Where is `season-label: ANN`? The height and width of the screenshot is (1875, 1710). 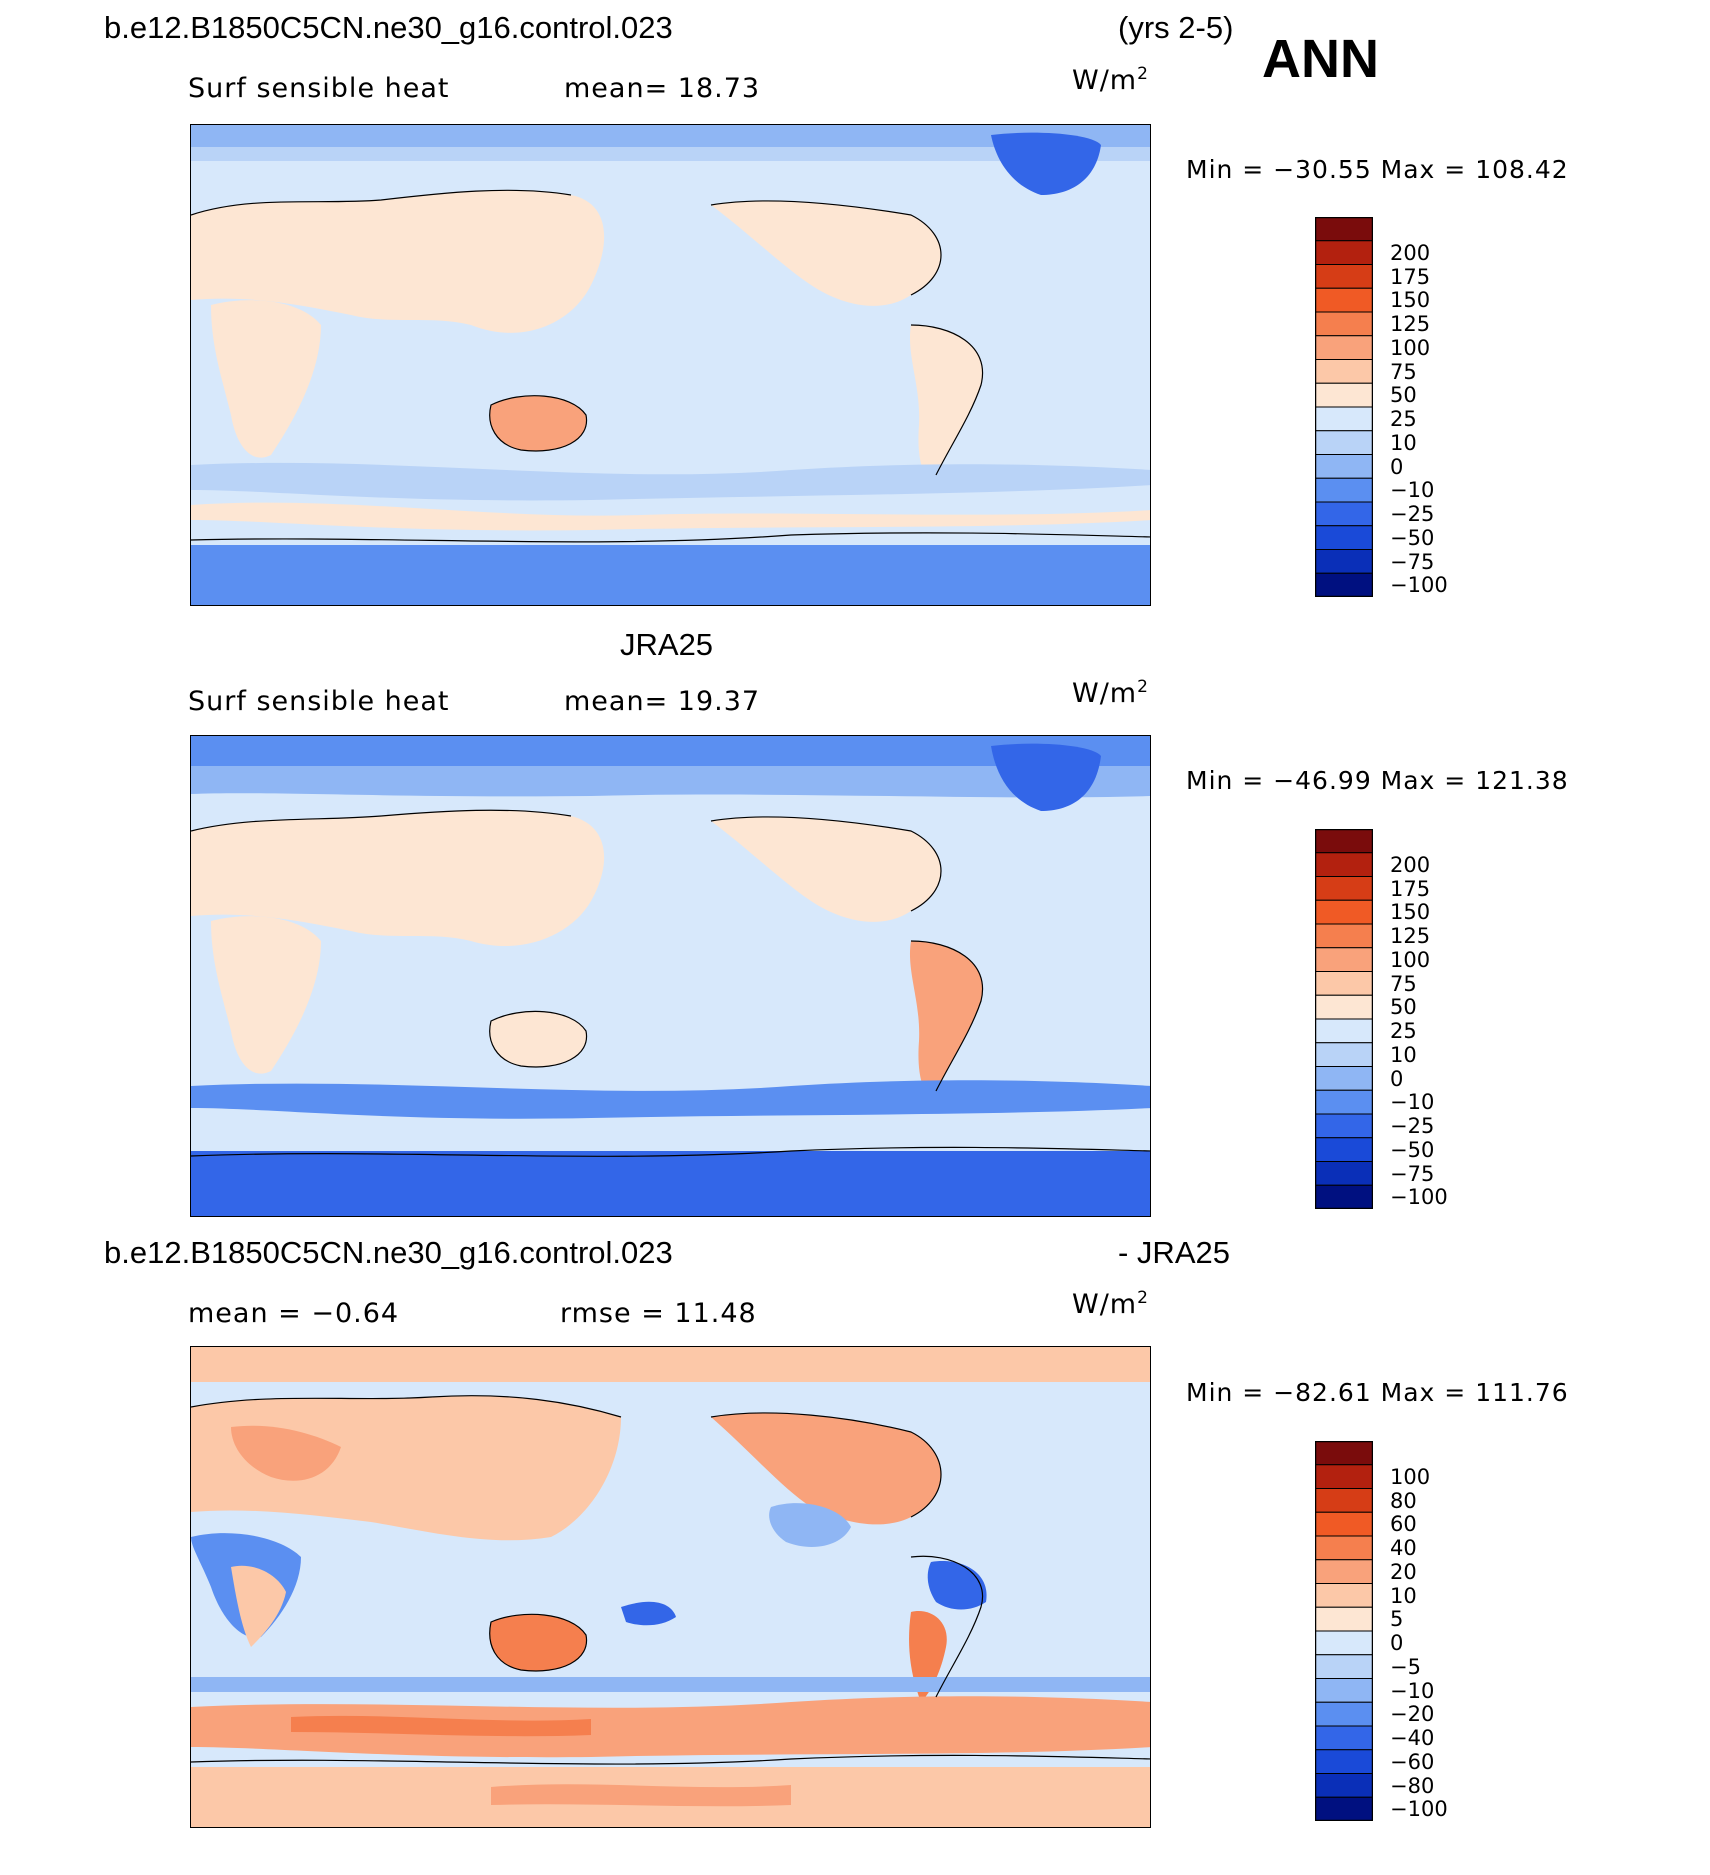 season-label: ANN is located at coordinates (1320, 59).